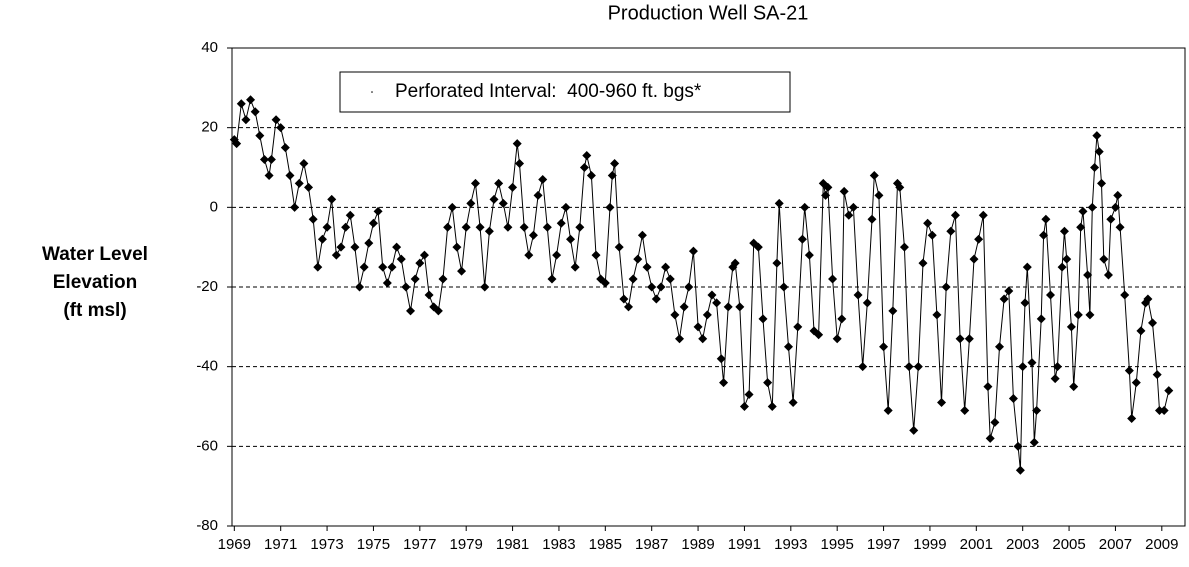 Image resolution: width=1189 pixels, height=567 pixels. What do you see at coordinates (419, 544) in the screenshot?
I see `x-tick-label: 1977` at bounding box center [419, 544].